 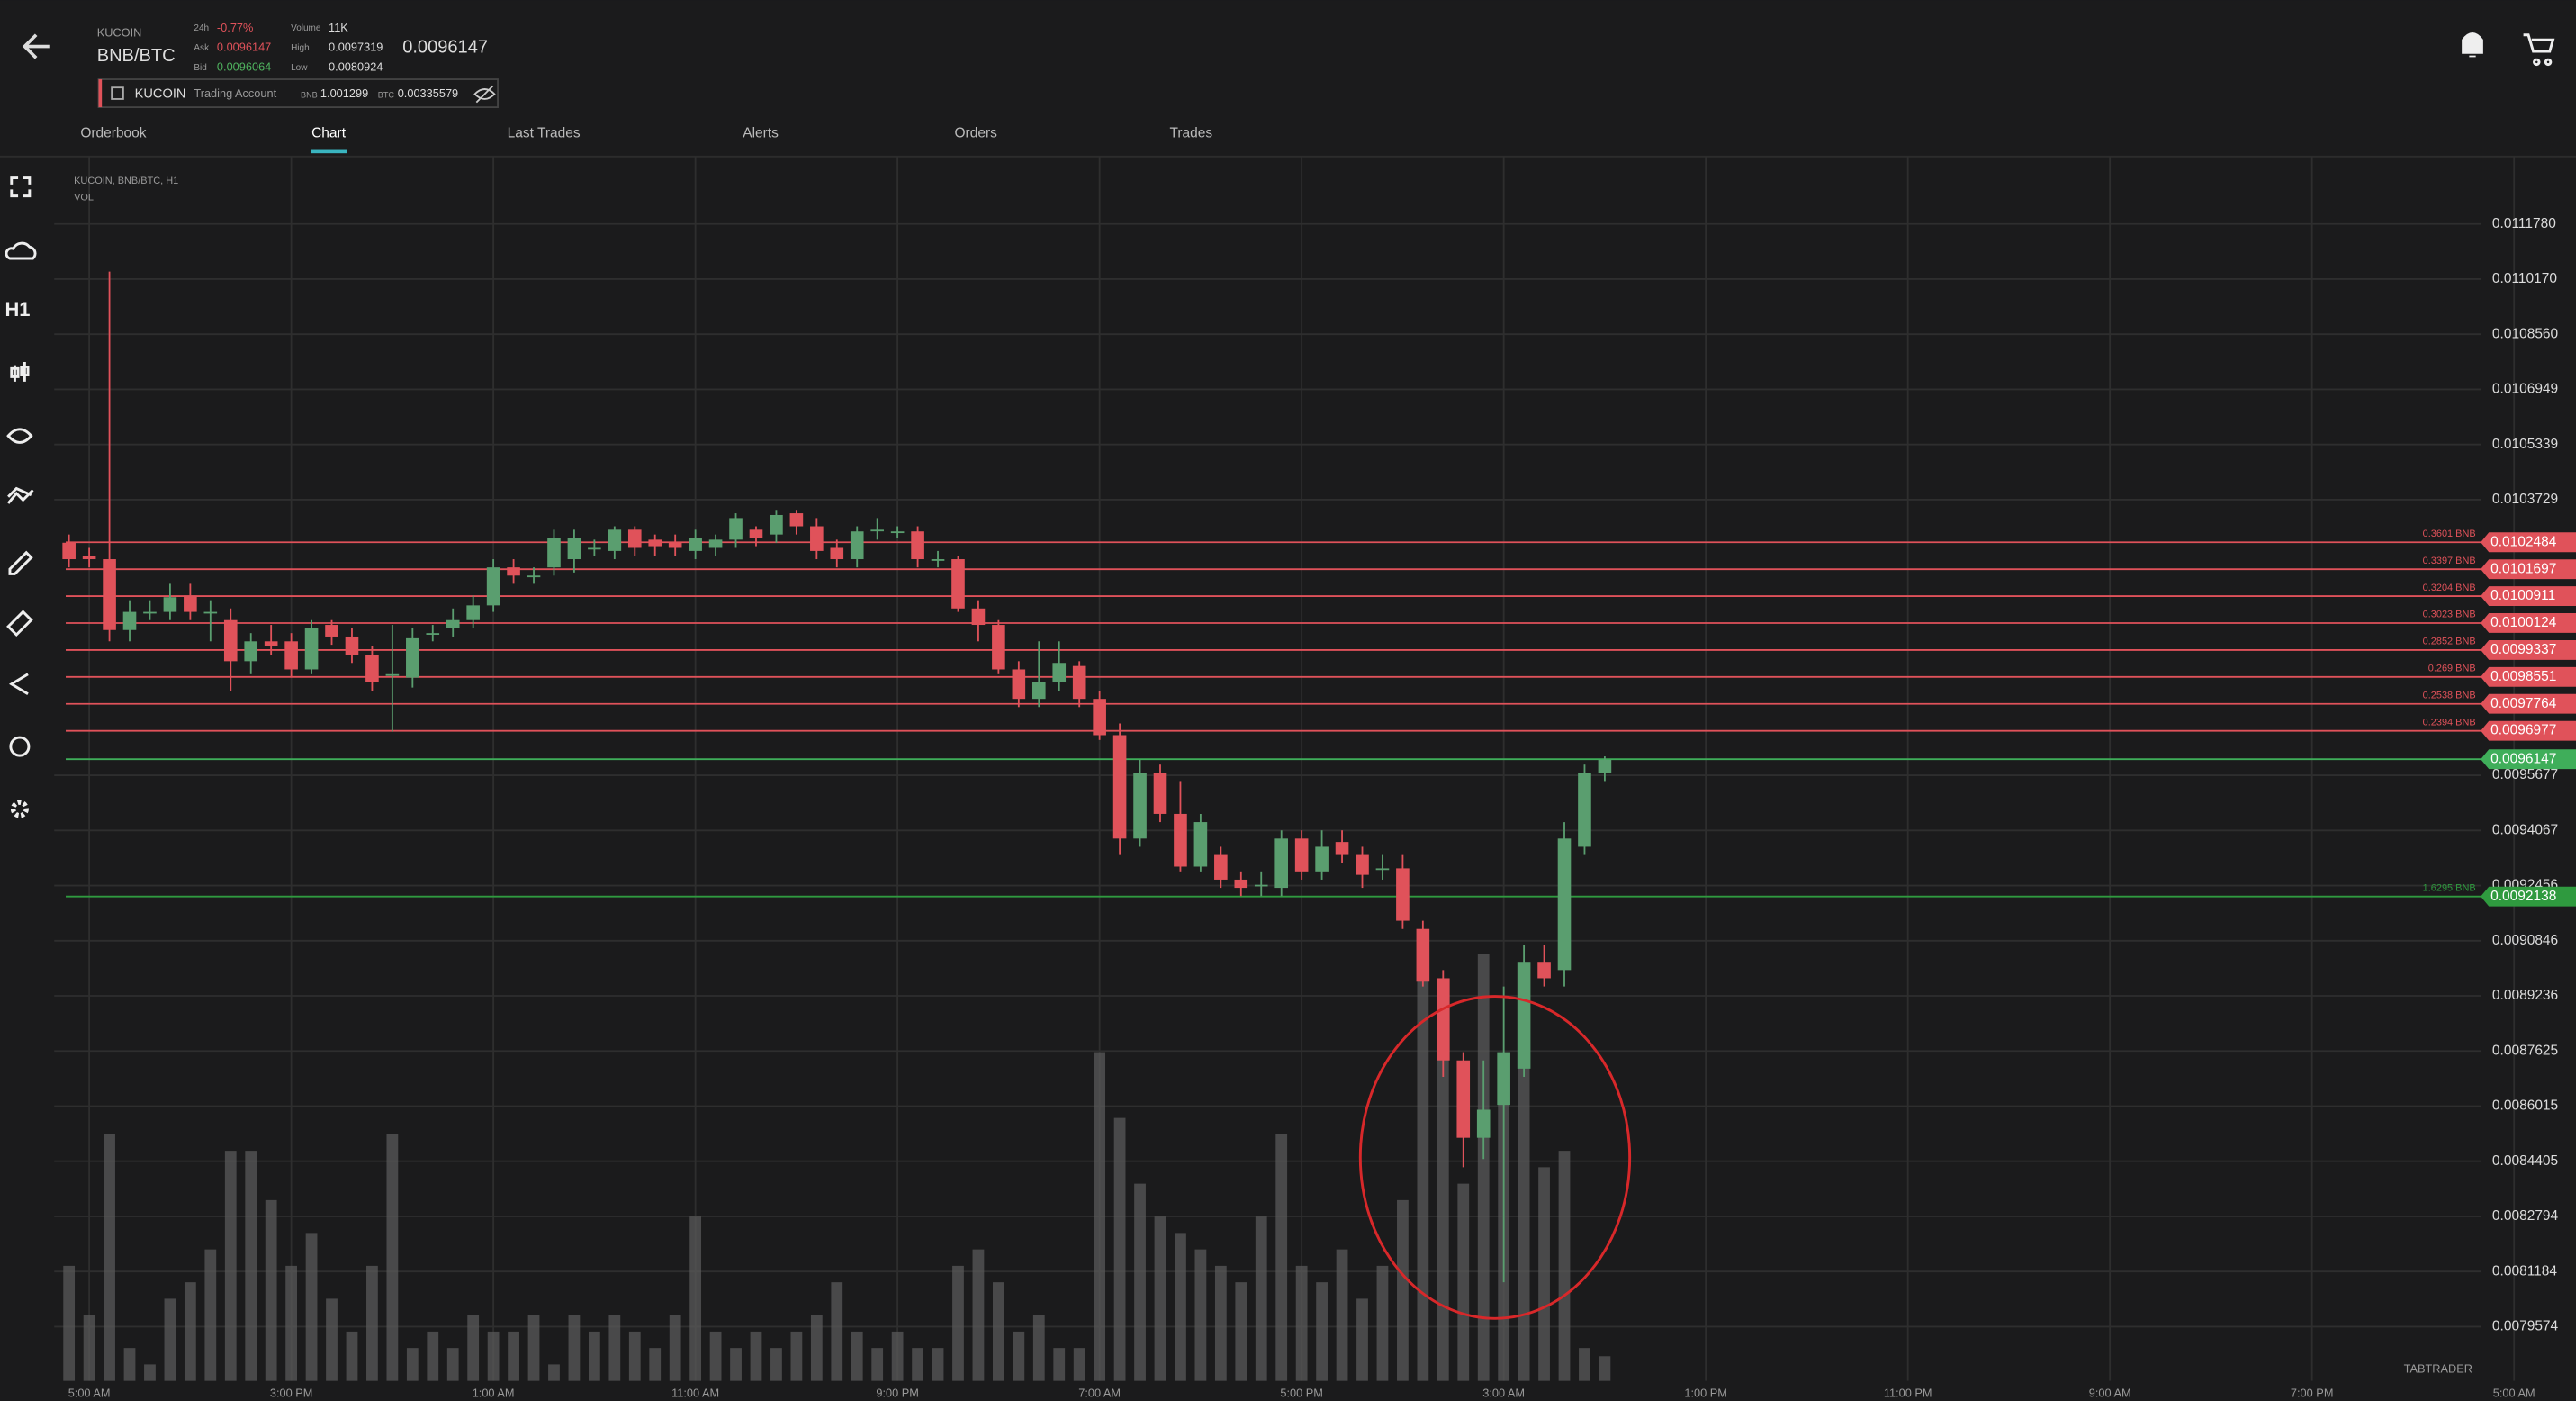 I want to click on cart-icon, so click(x=2539, y=50).